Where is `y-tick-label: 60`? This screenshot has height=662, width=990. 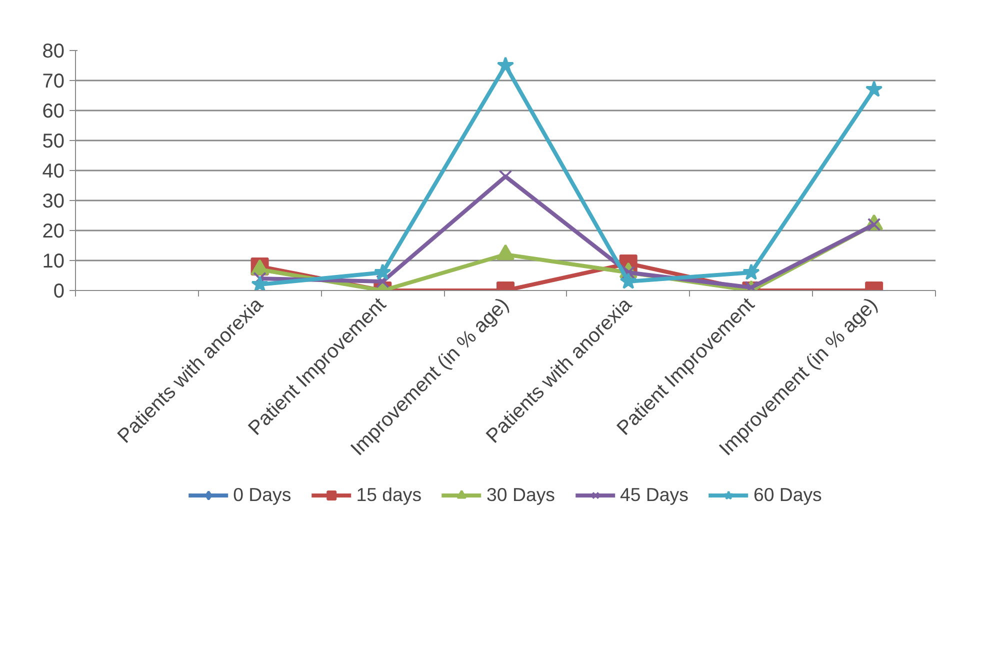
y-tick-label: 60 is located at coordinates (53, 111).